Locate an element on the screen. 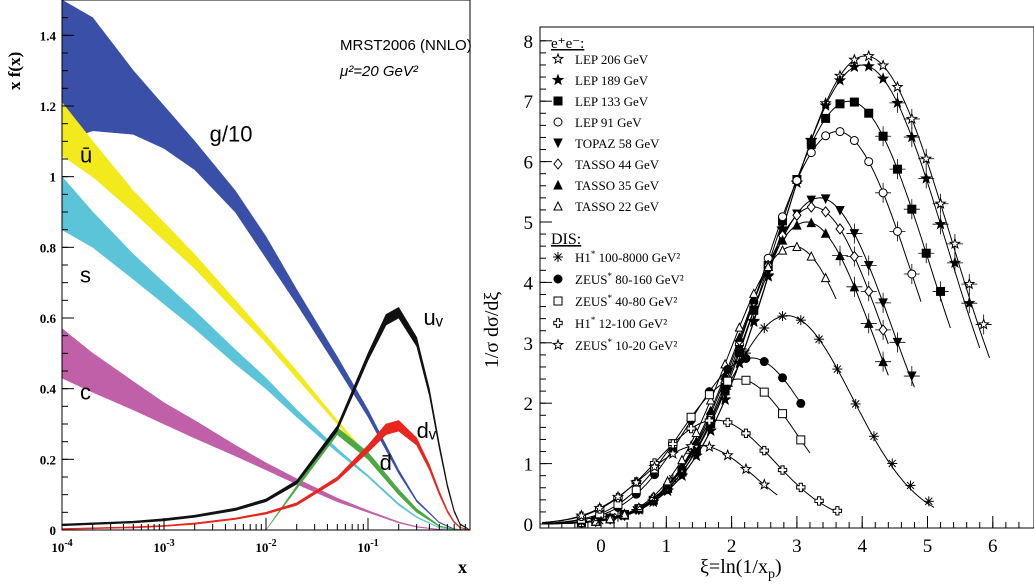 This screenshot has height=588, width=1034. frag-x-tick-label: 4 is located at coordinates (862, 546).